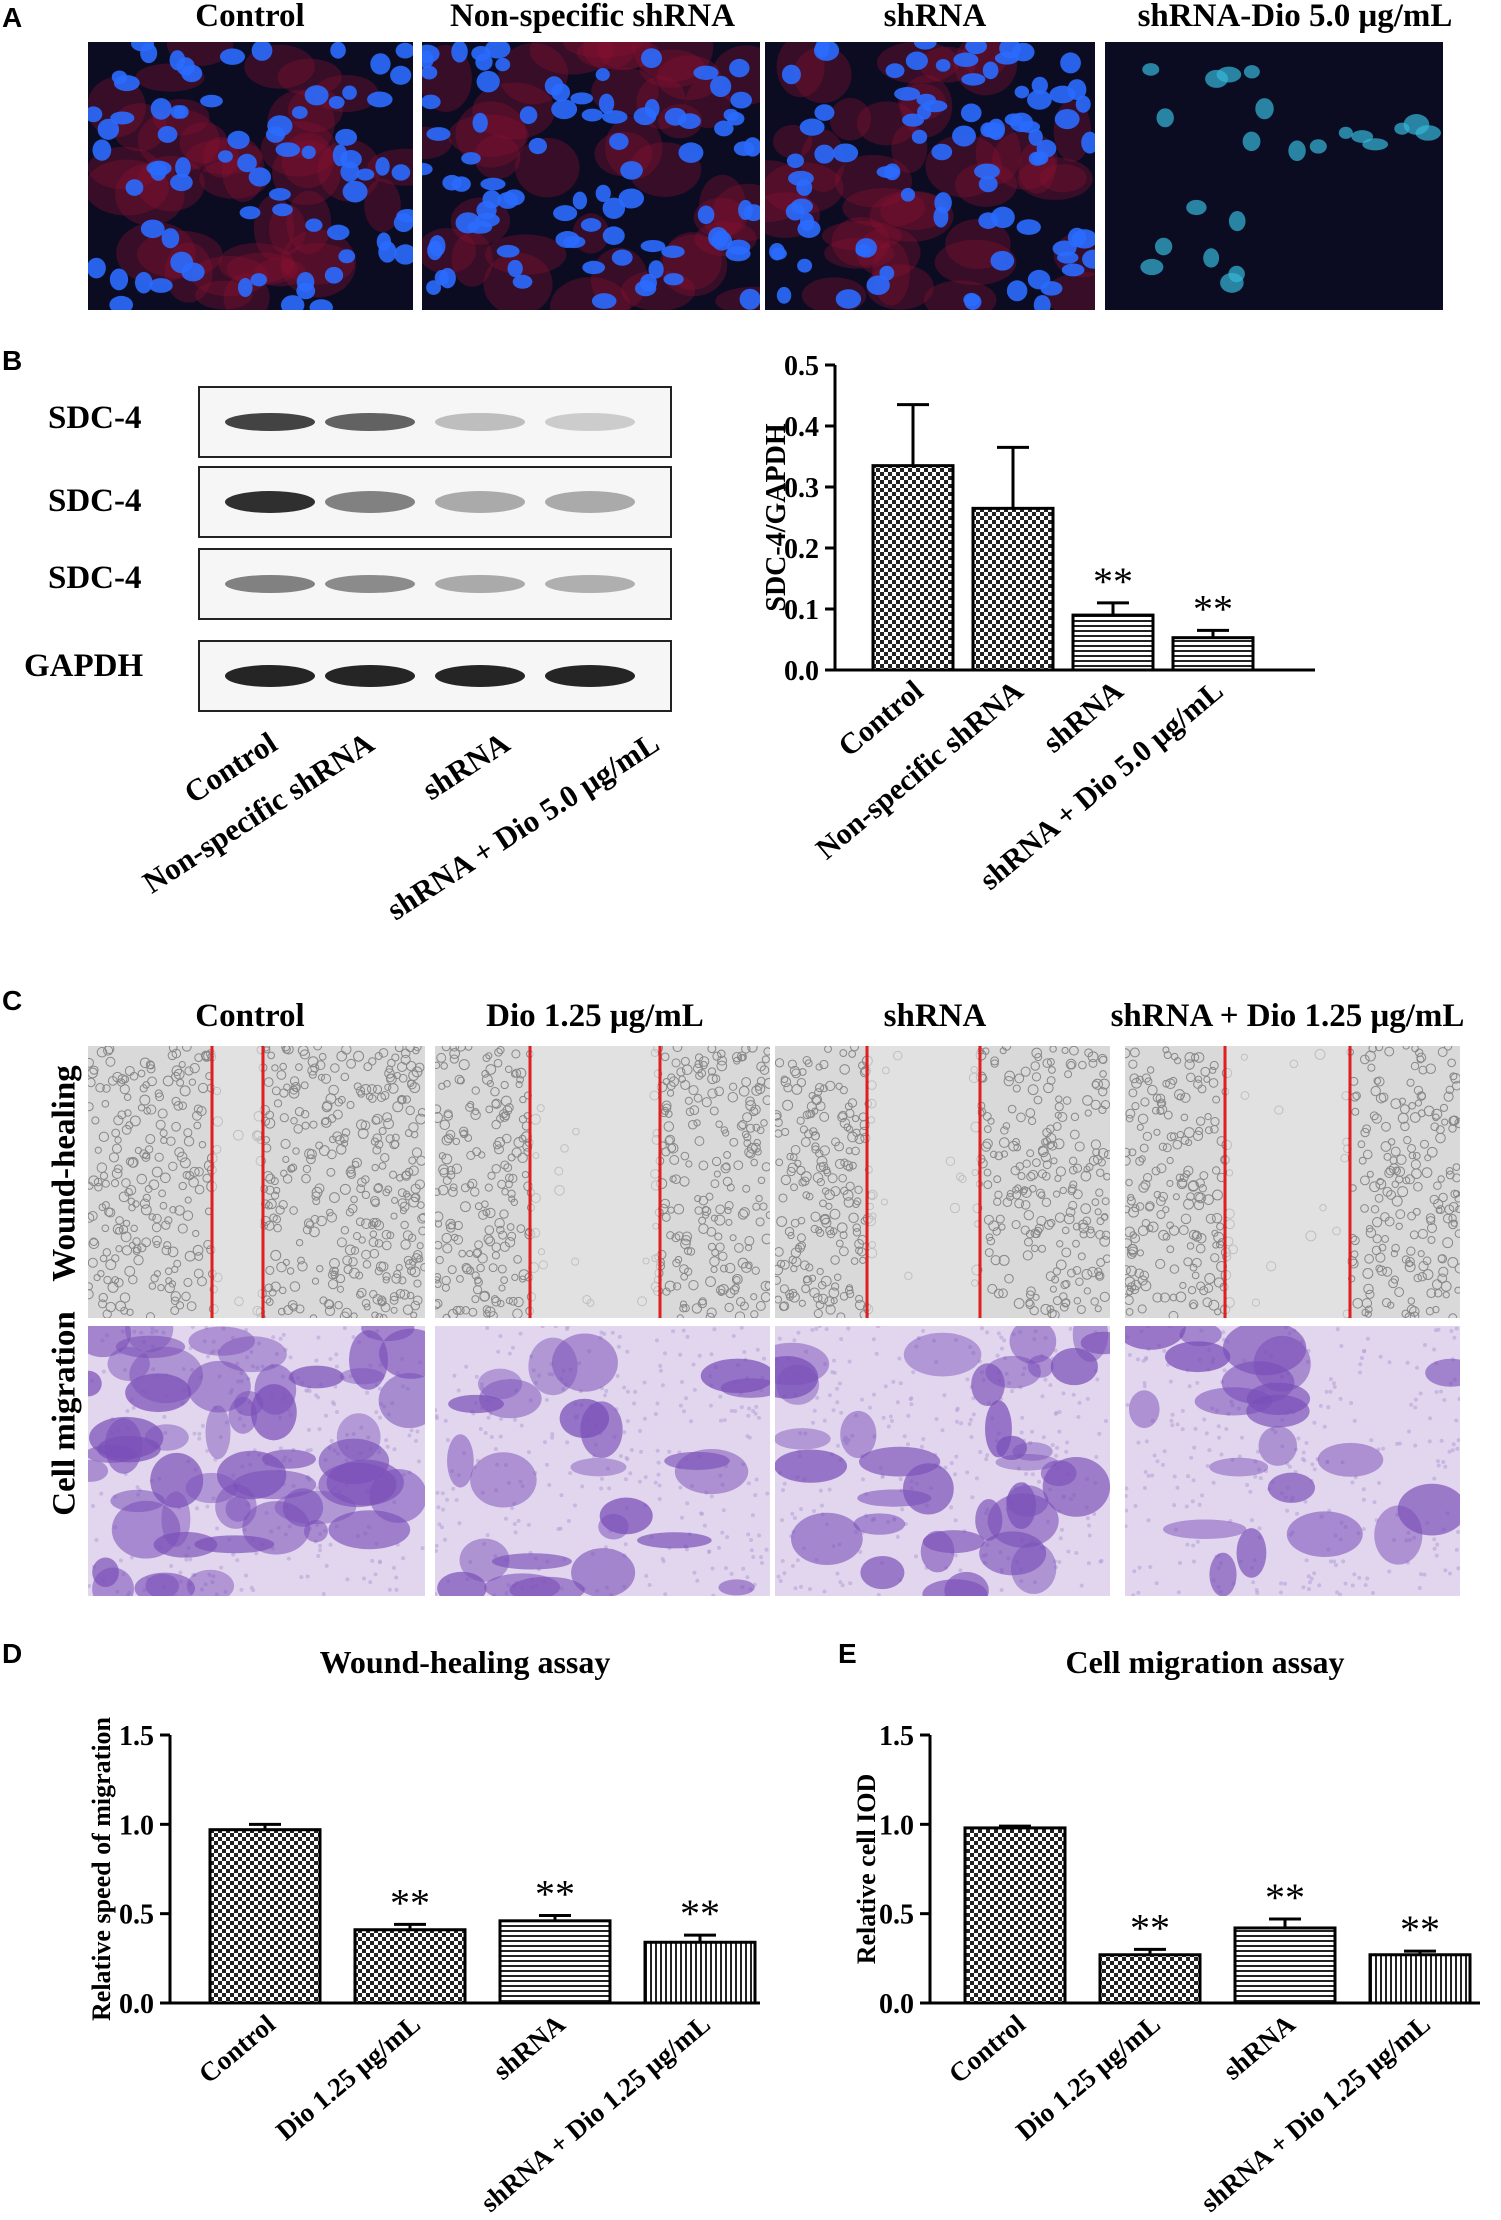 This screenshot has height=2220, width=1501. What do you see at coordinates (1274, 176) in the screenshot?
I see `fluorescence-image-shrna-dio` at bounding box center [1274, 176].